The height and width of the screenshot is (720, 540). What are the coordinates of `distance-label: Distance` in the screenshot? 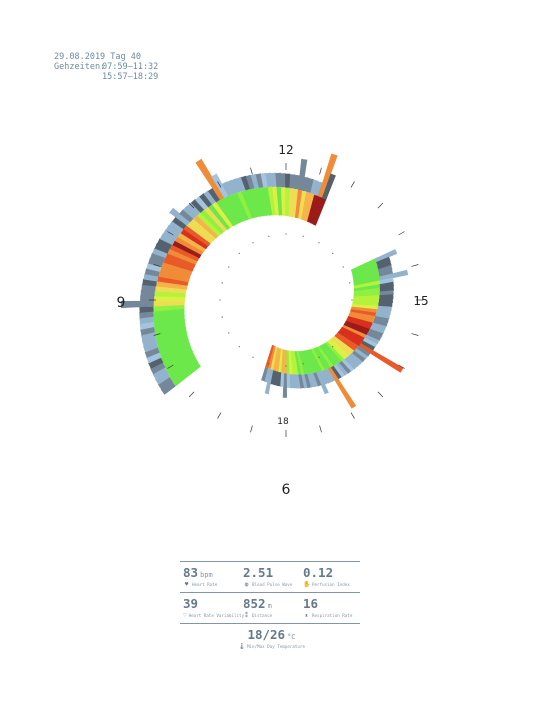 It's located at (262, 615).